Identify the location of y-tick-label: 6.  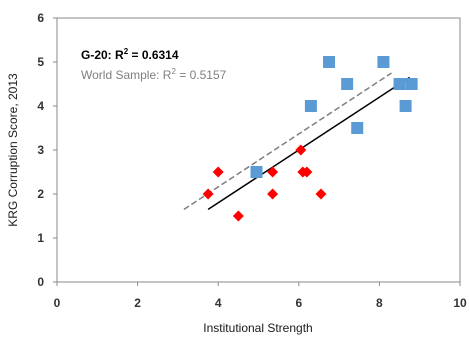
(40, 18).